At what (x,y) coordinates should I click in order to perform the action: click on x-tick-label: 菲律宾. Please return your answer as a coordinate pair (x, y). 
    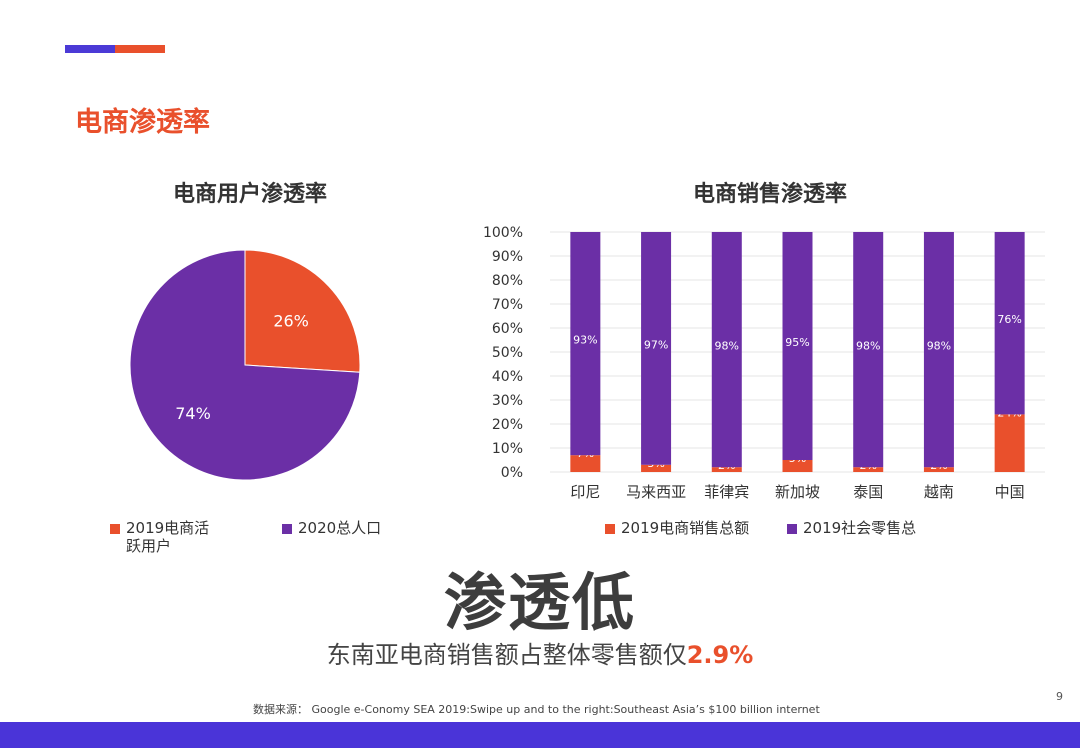
    Looking at the image, I should click on (726, 492).